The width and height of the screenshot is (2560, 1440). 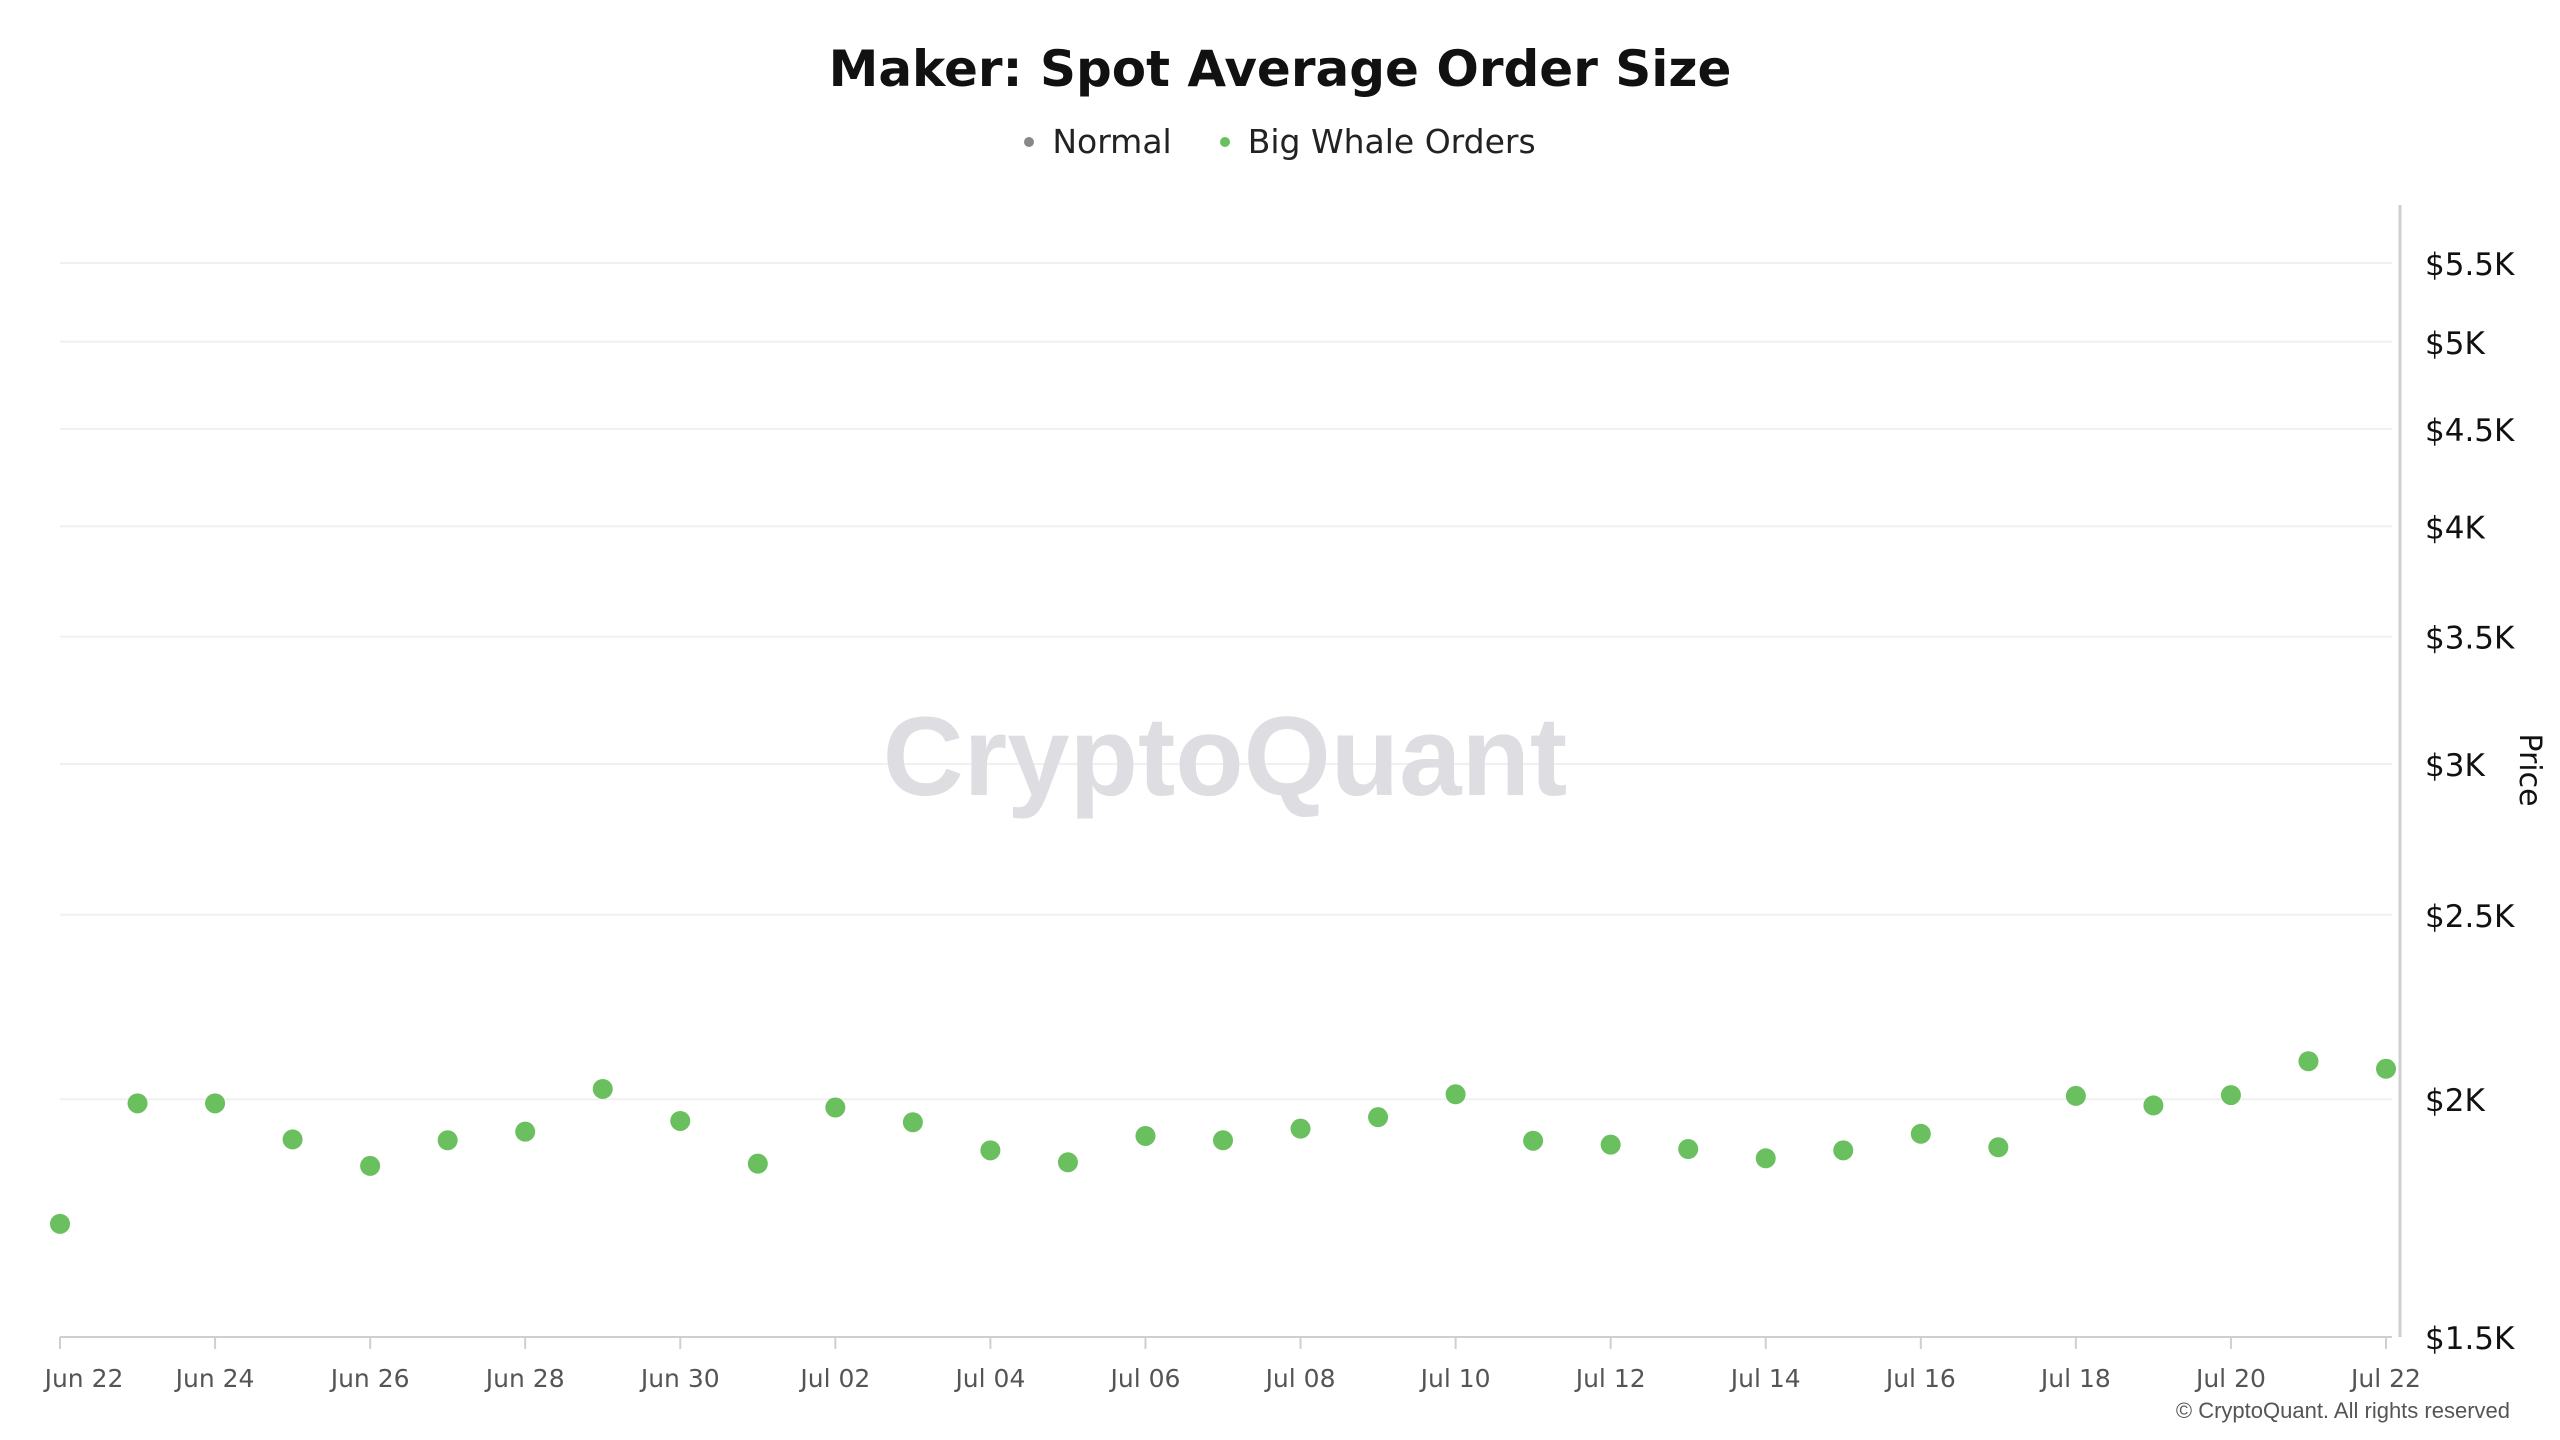 I want to click on x-tick-label: Jun 24, so click(x=214, y=1378).